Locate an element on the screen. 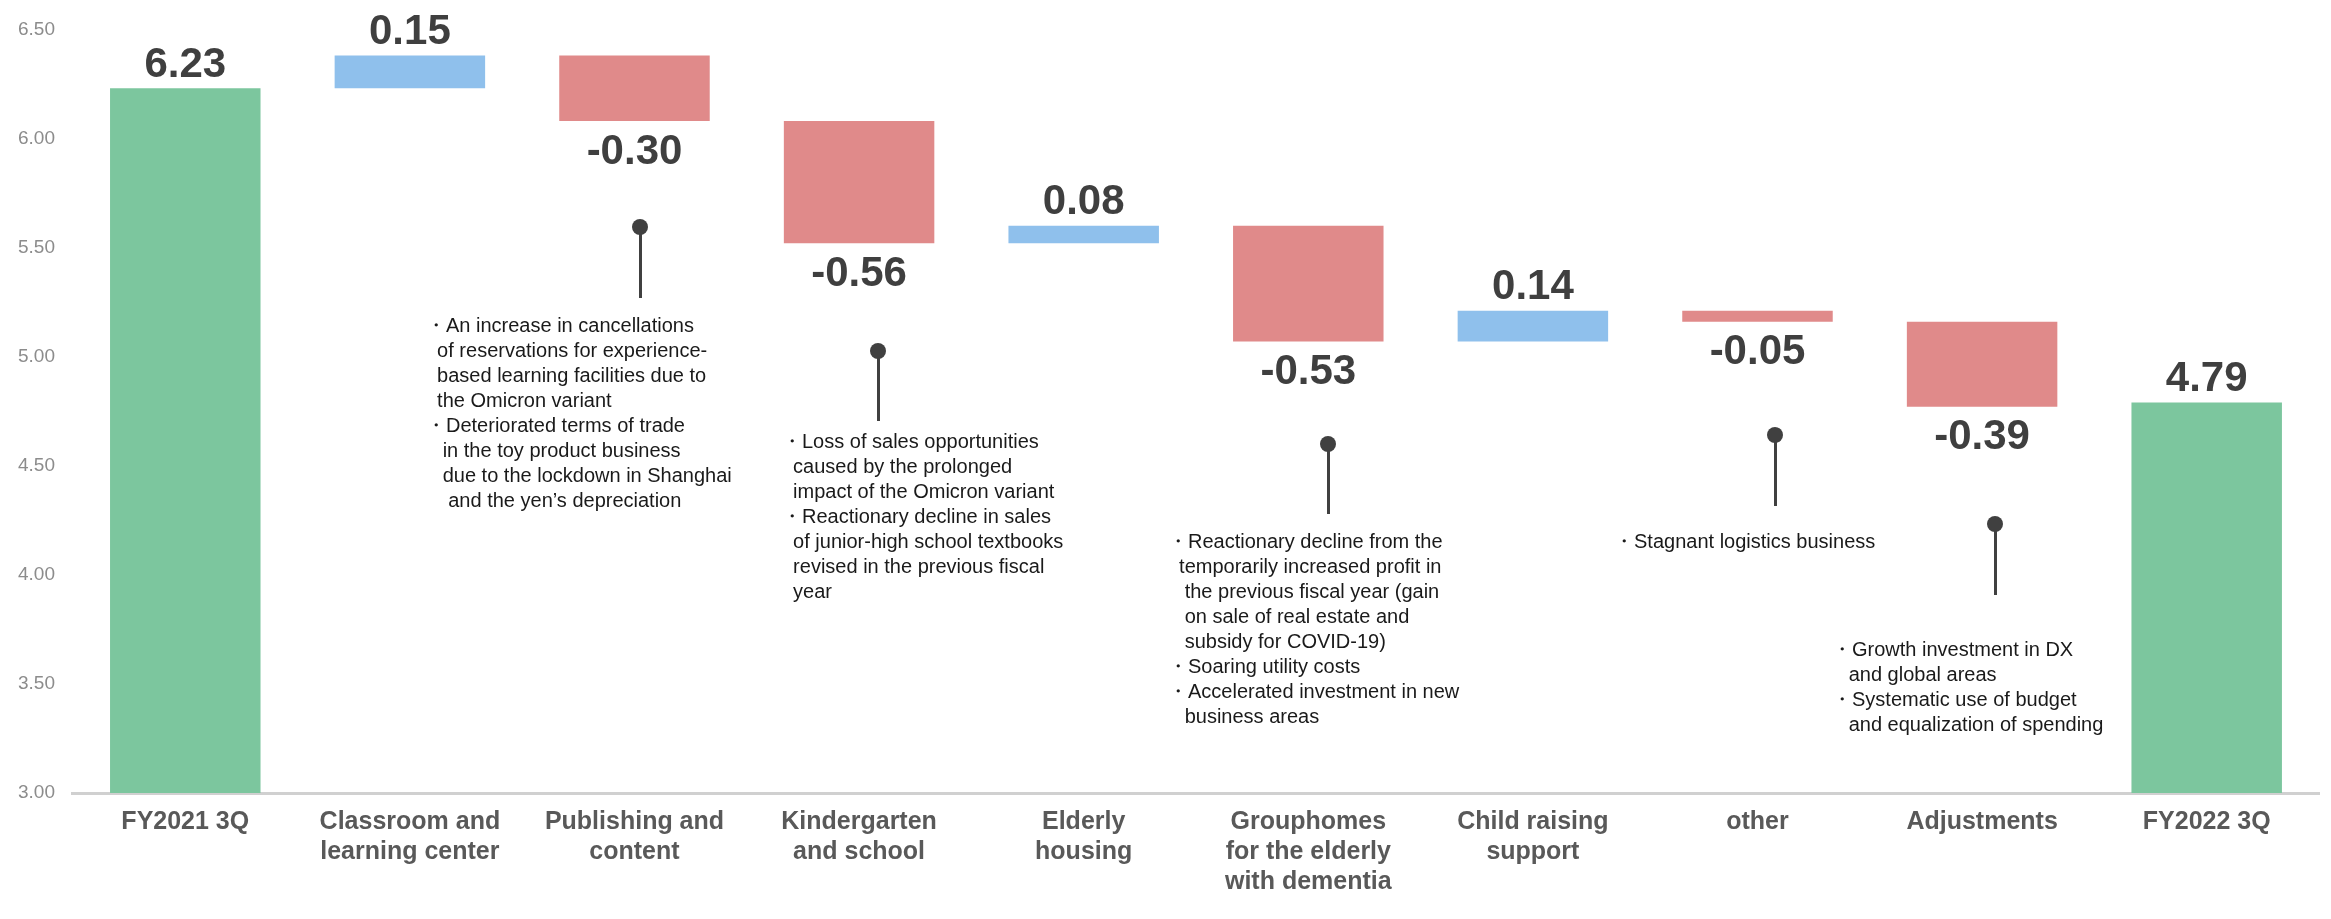  annotation: ・An increase in cancellations of reservations for experience- based learning facilities due to the Omicron variant ・Deteriorated terms of trade in the toy product business due to the lockdown in Shanghai and the yen’s depreciation is located at coordinates (579, 413).